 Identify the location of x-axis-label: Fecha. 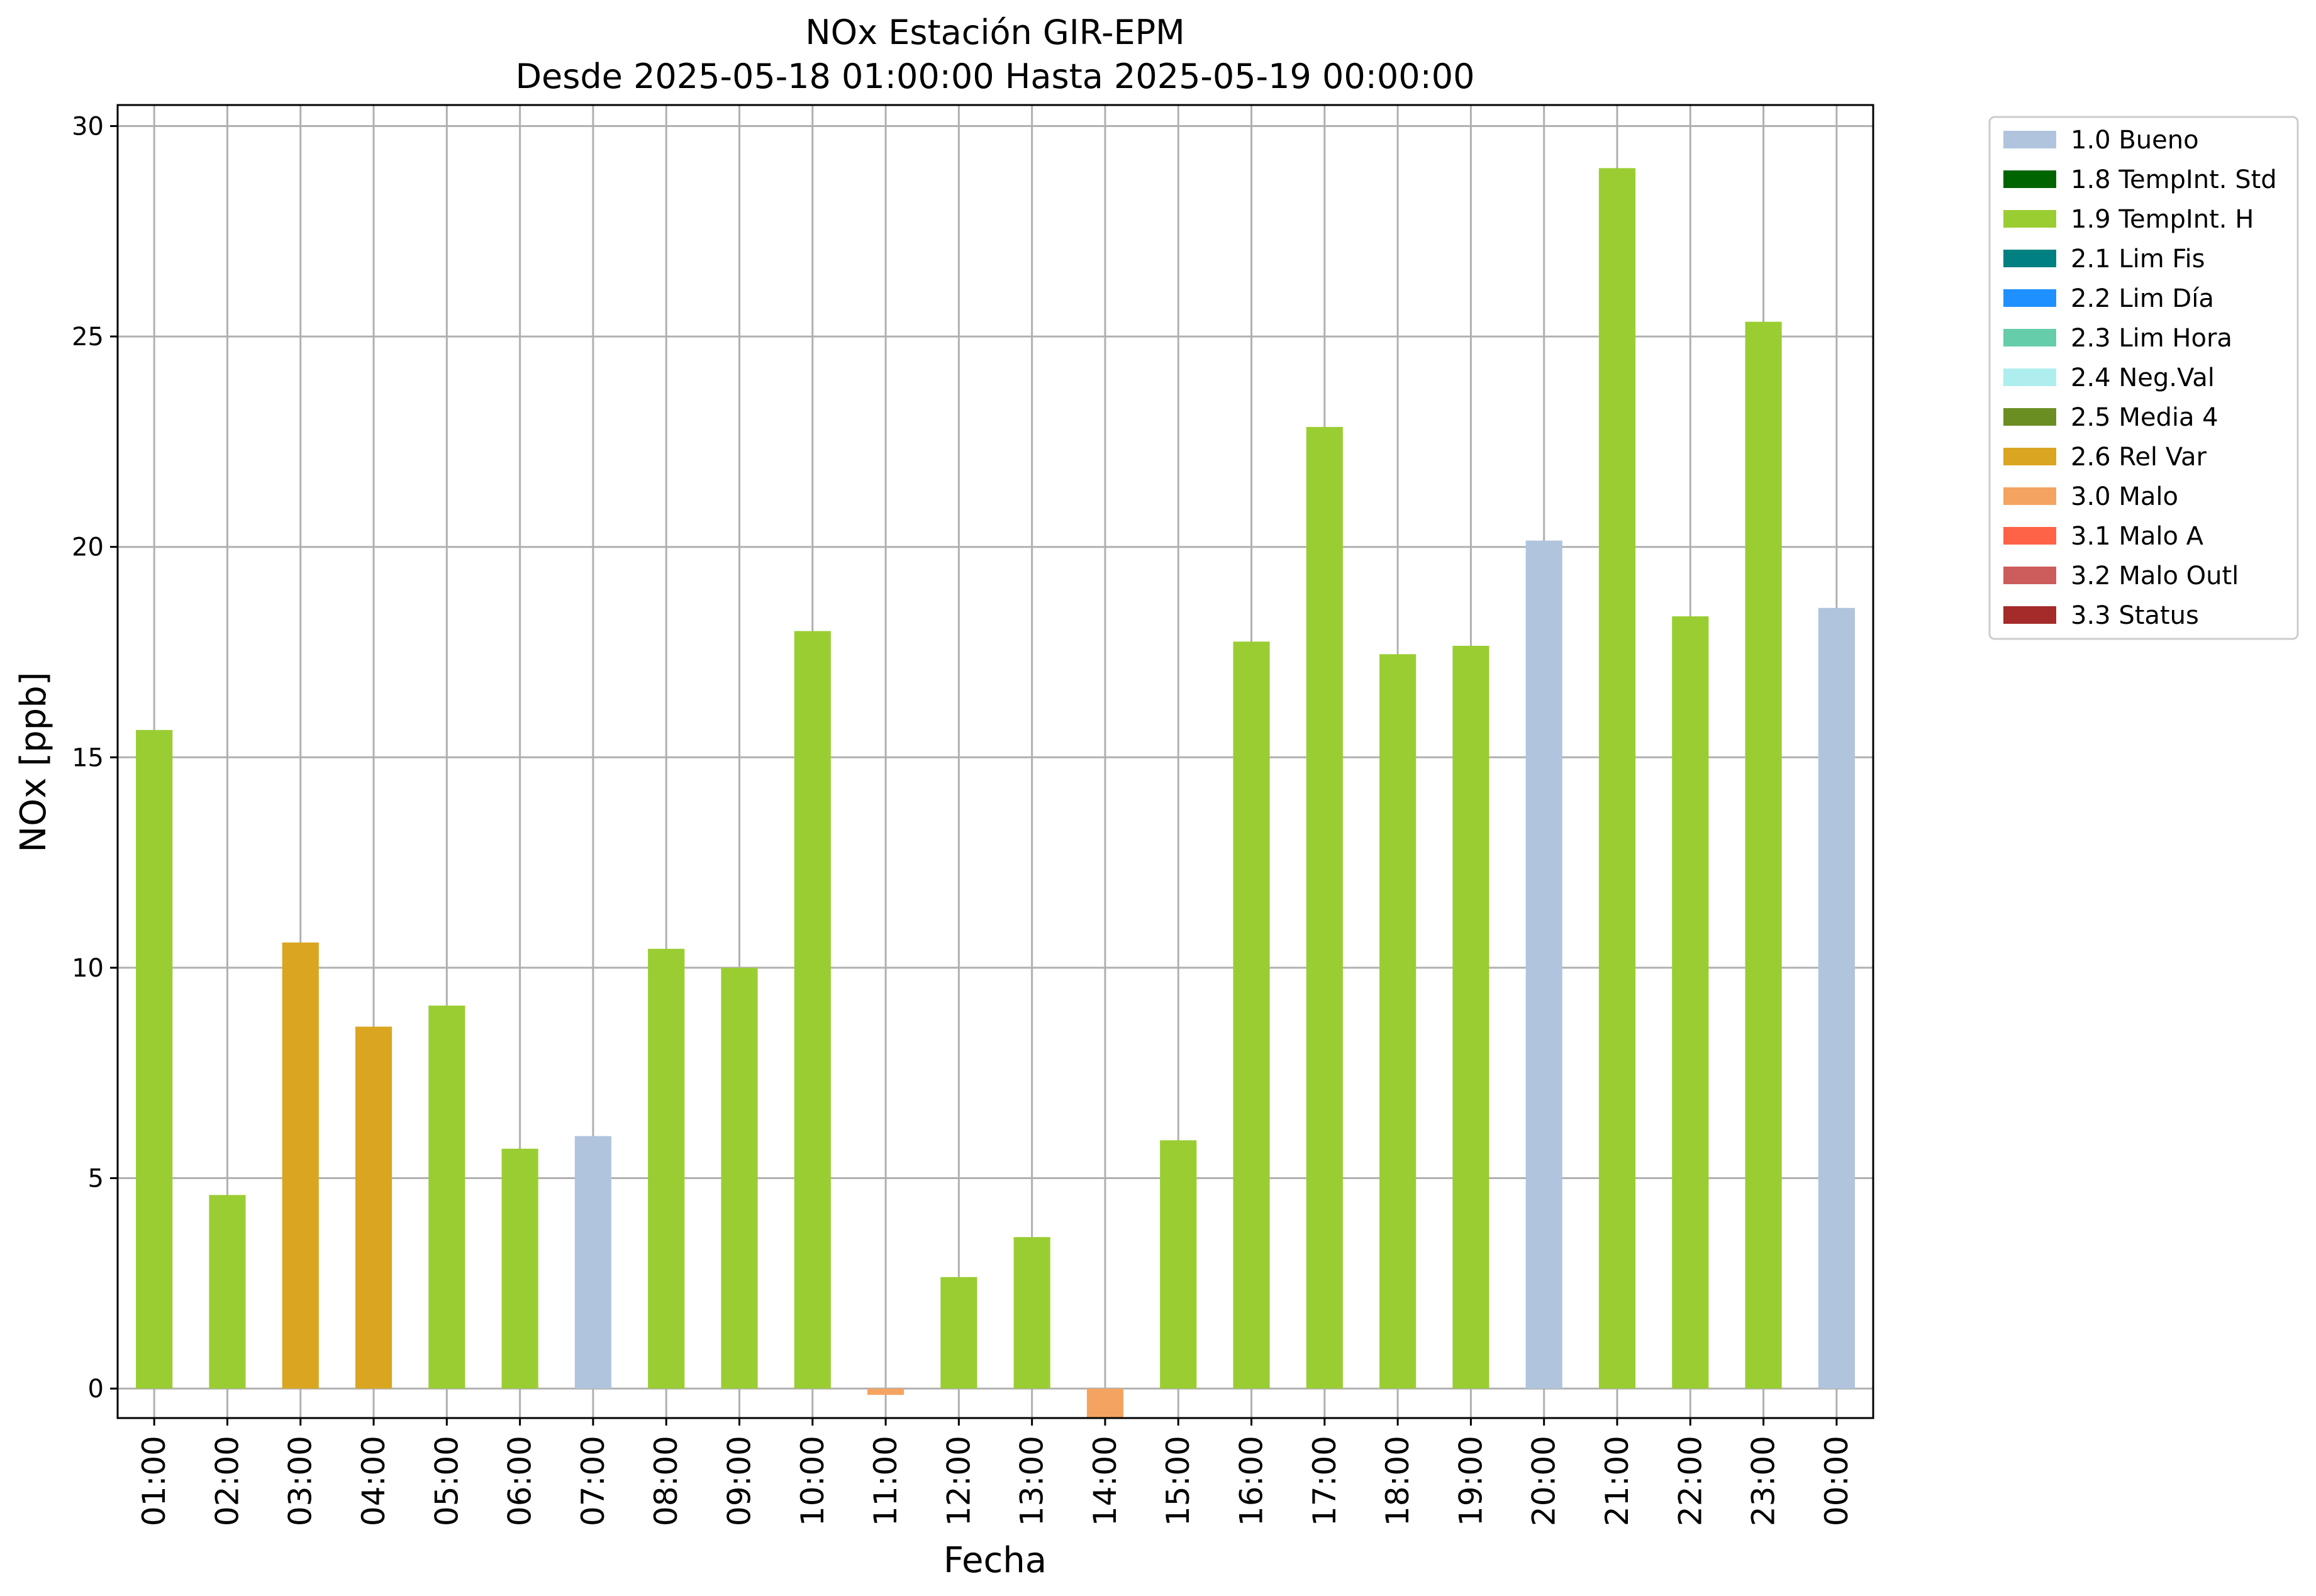
(995, 1560).